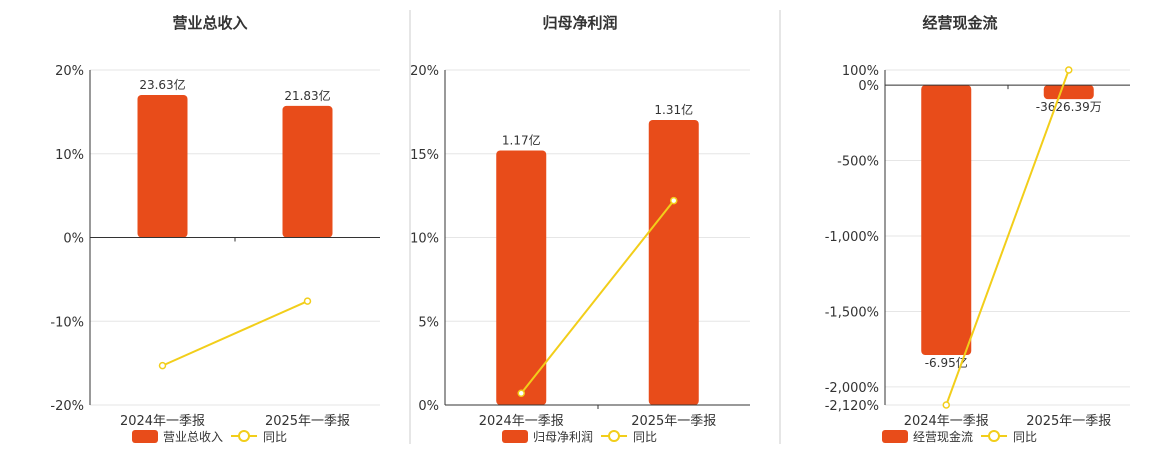 This screenshot has height=454, width=1160. What do you see at coordinates (521, 139) in the screenshot?
I see `bar-data-label: 1.17亿` at bounding box center [521, 139].